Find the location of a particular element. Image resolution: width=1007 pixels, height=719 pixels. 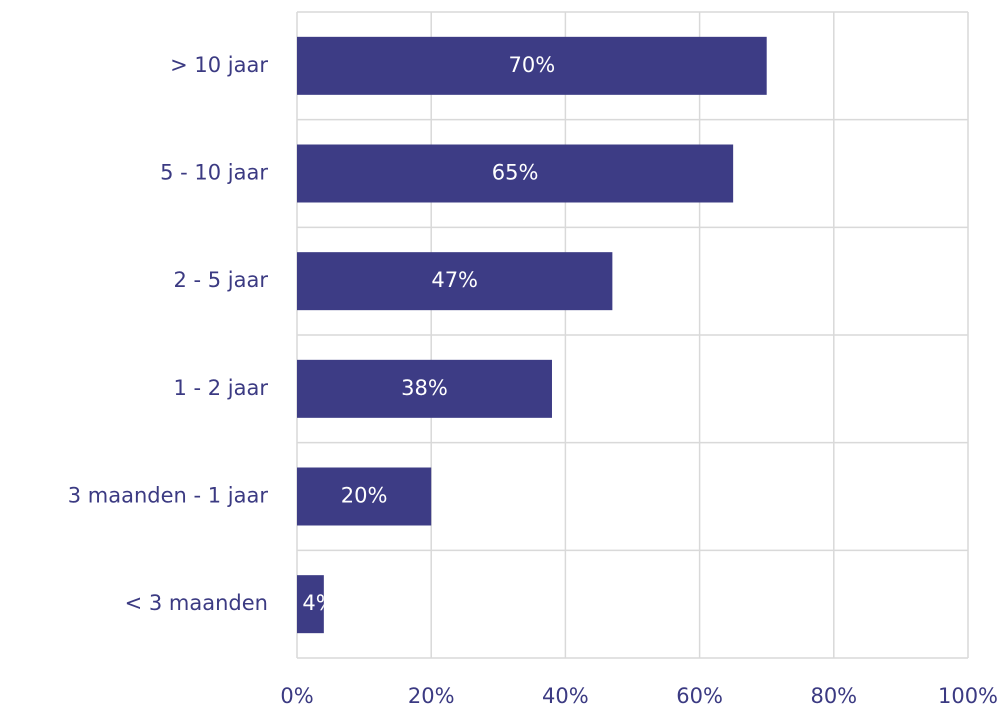

value-label: 47% is located at coordinates (454, 280).